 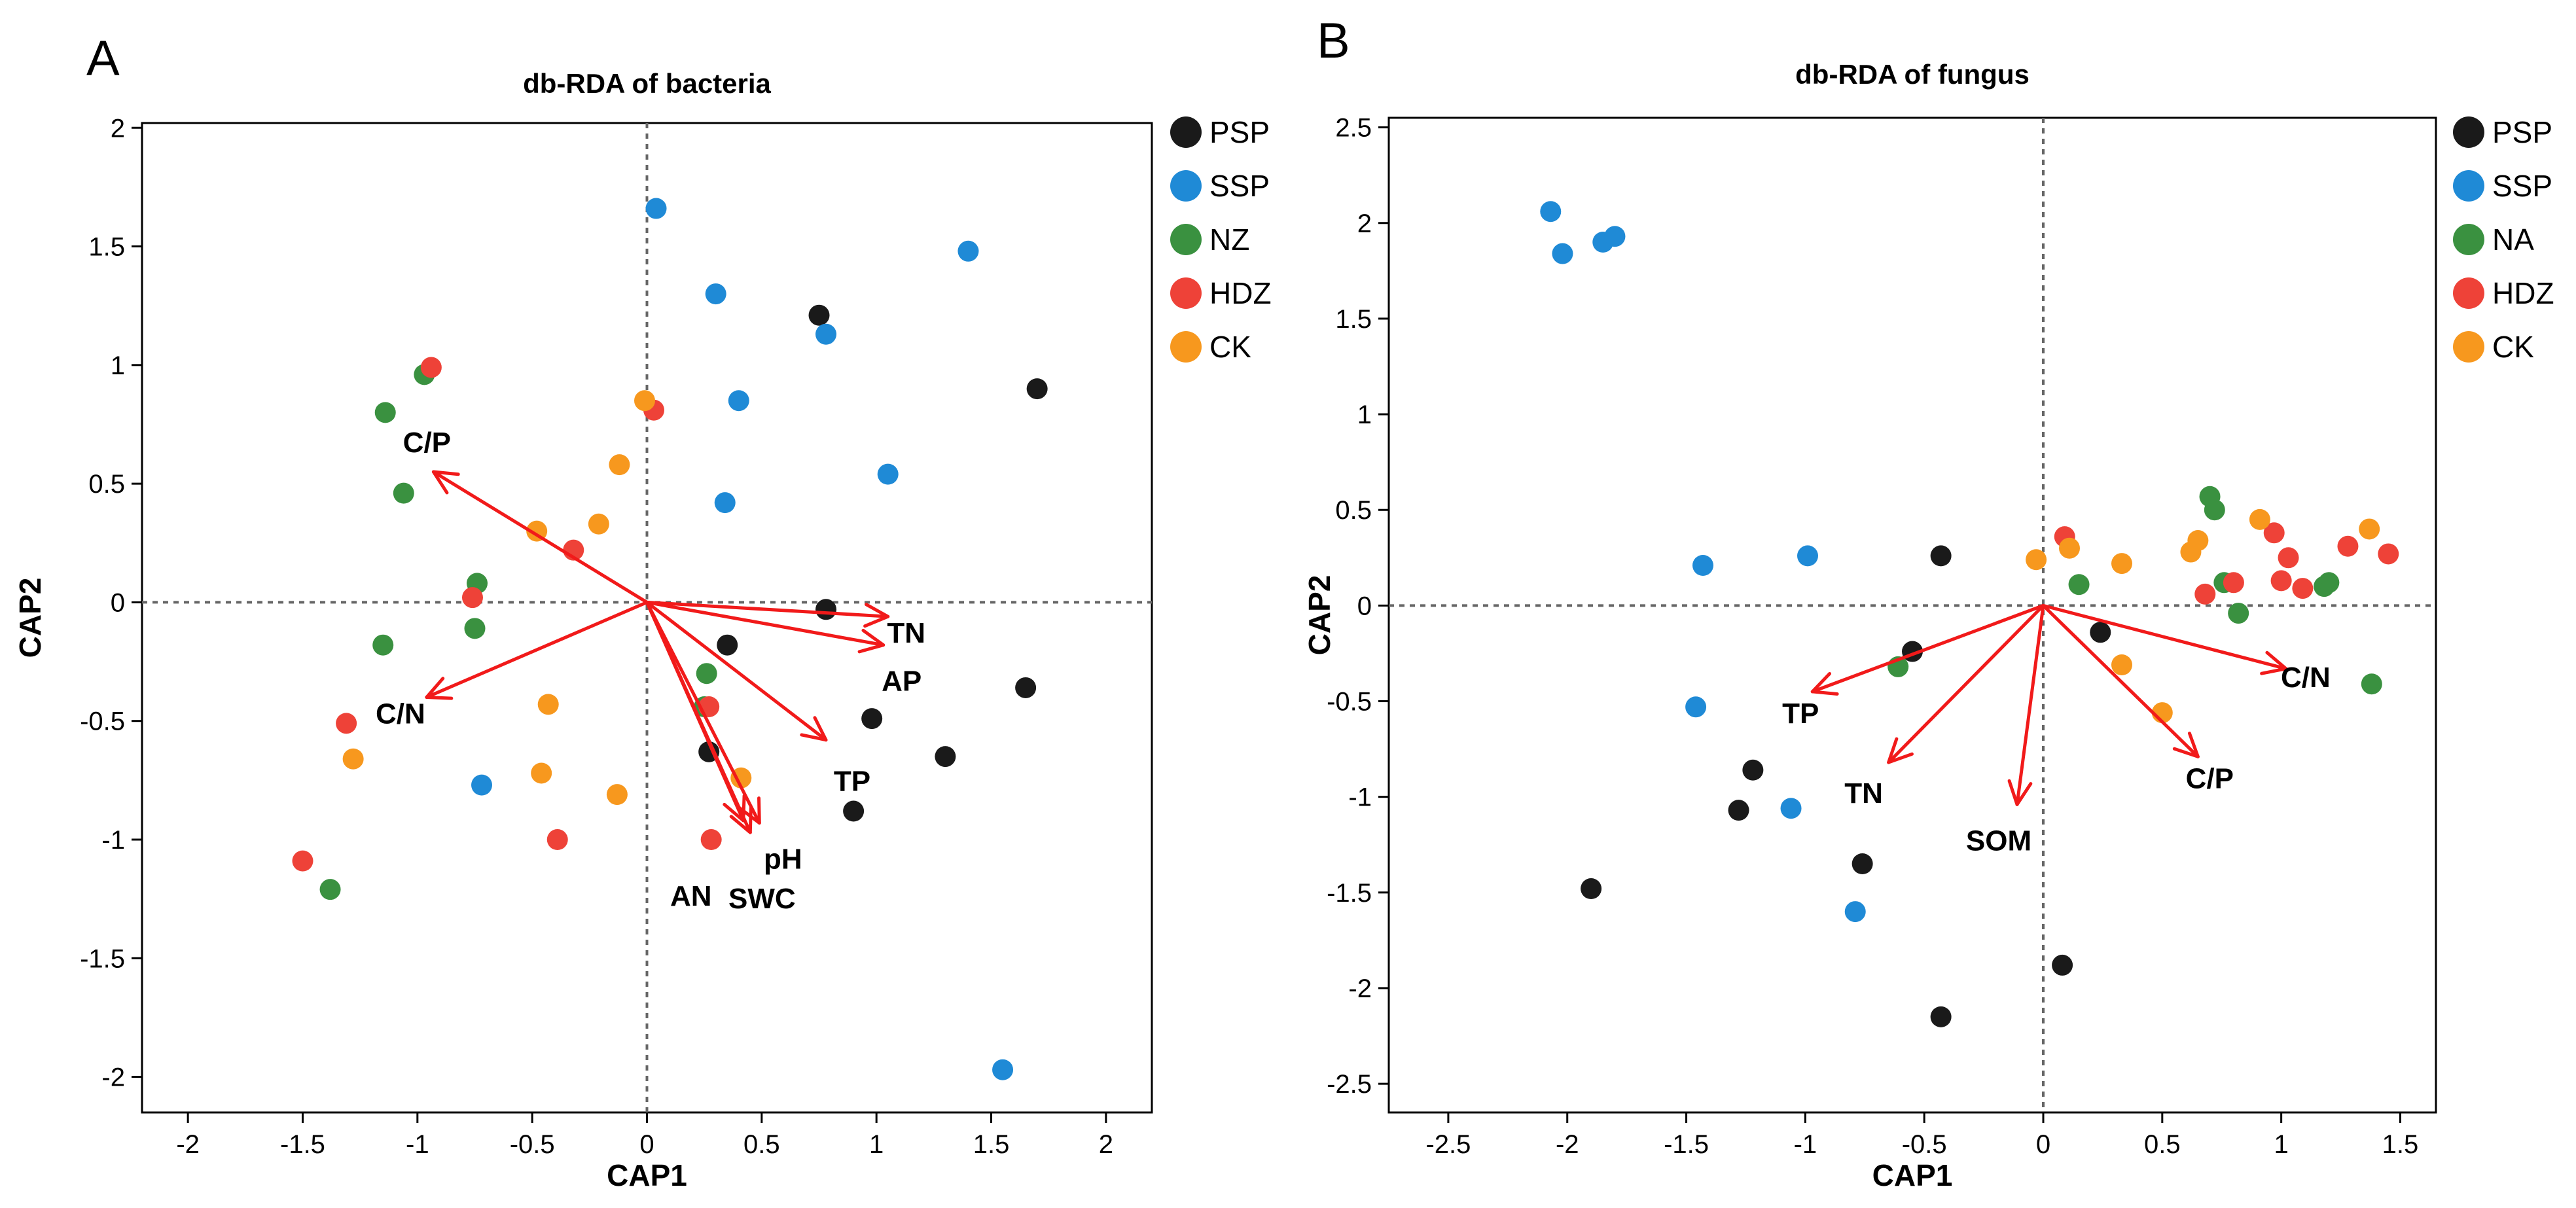 What do you see at coordinates (765, 623) in the screenshot?
I see `panel-a-vector-ap` at bounding box center [765, 623].